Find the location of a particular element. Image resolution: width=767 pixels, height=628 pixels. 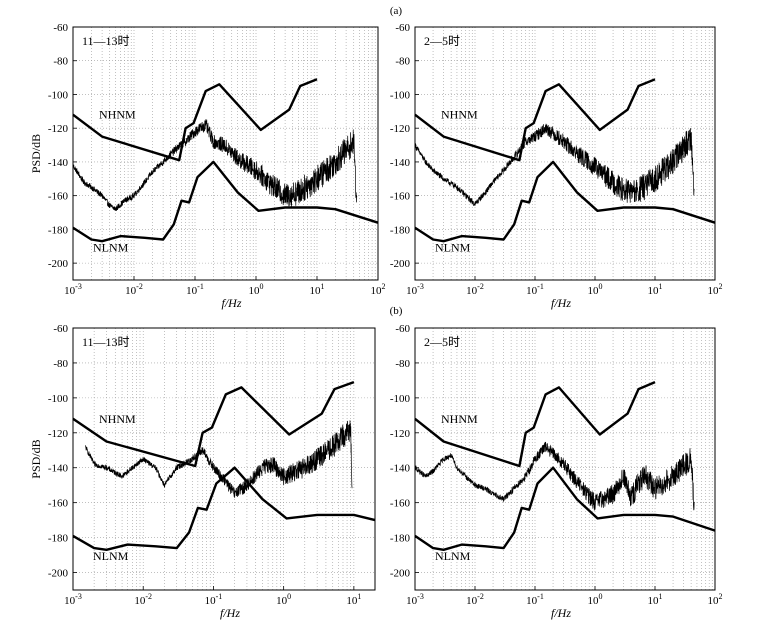

panel-label-b: (b) is located at coordinates (396, 311).